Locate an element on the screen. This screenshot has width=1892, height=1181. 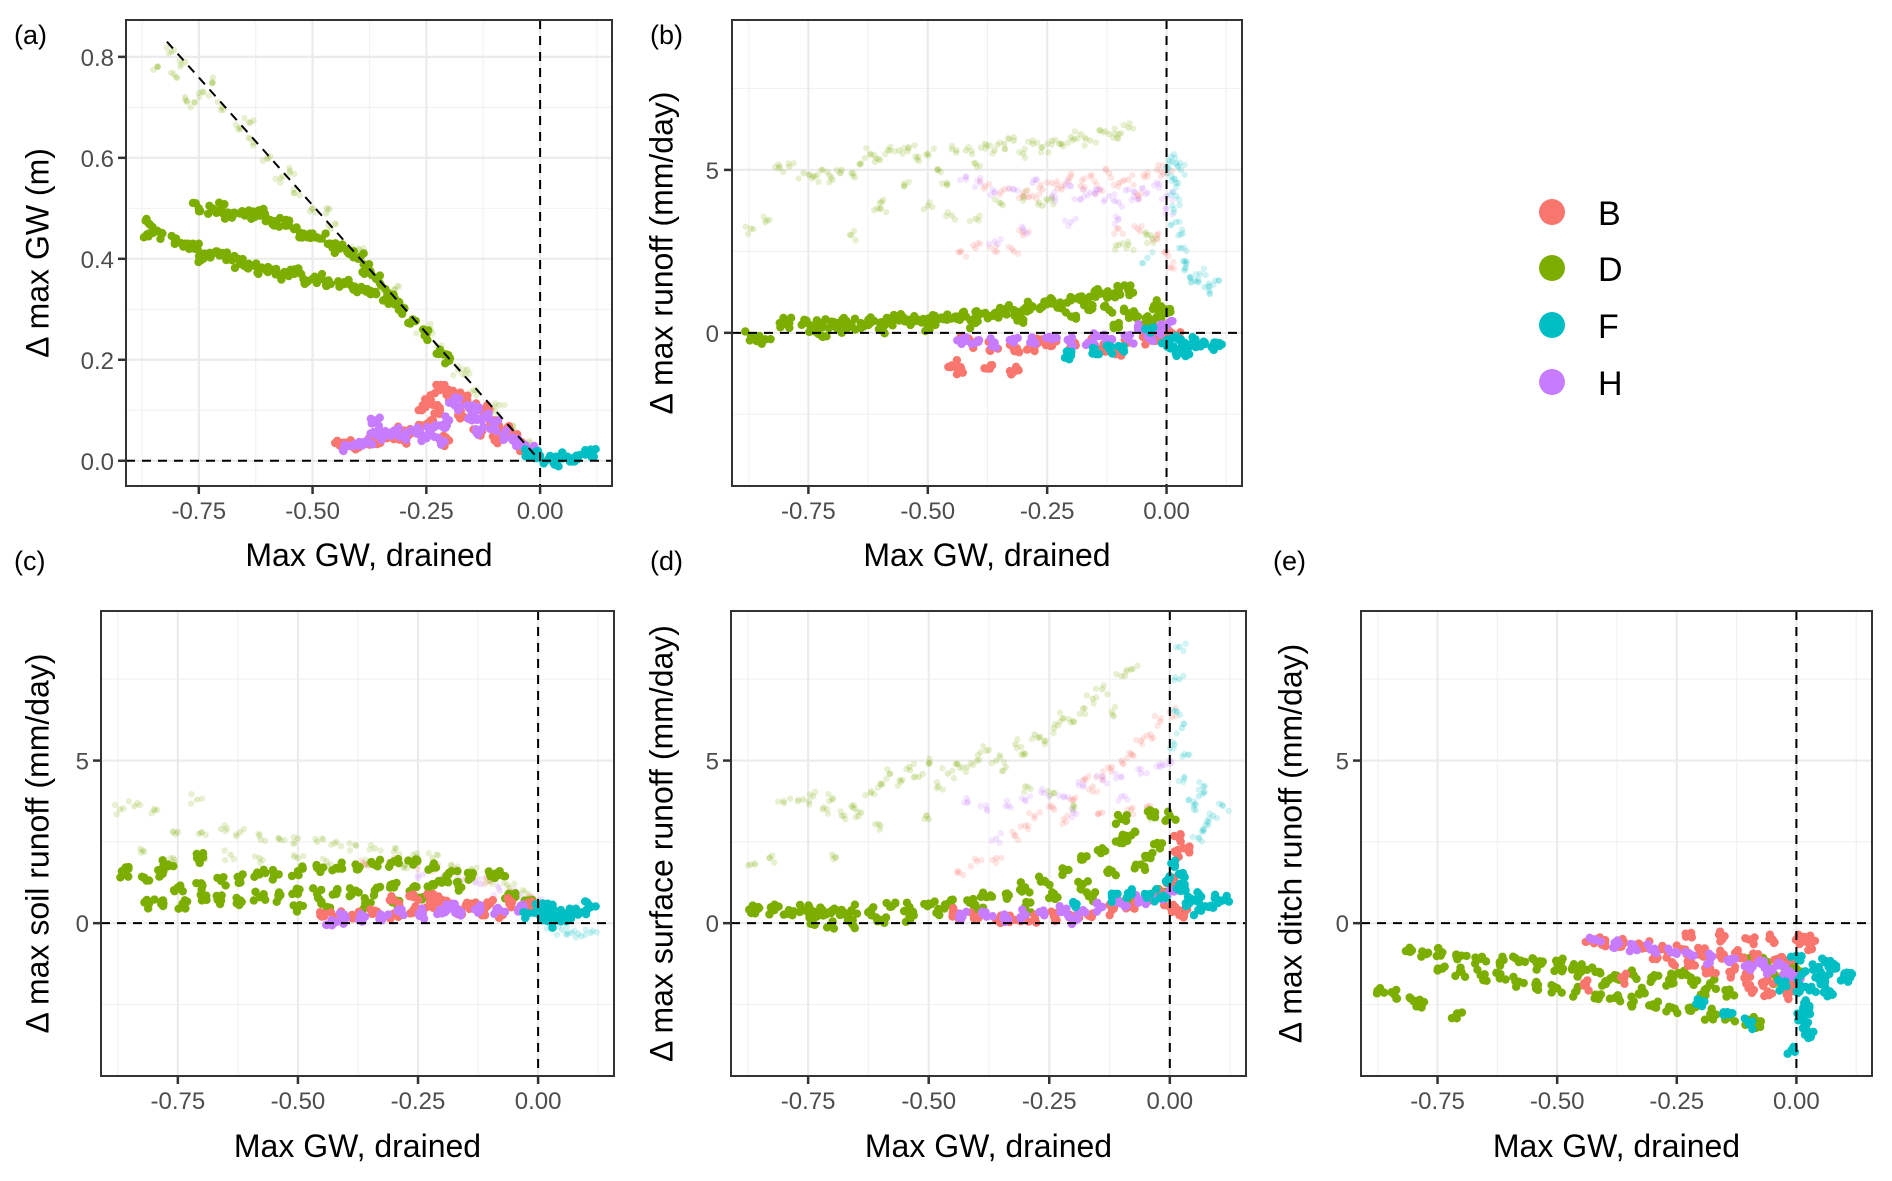
legend-item-f: F is located at coordinates (1579, 327).